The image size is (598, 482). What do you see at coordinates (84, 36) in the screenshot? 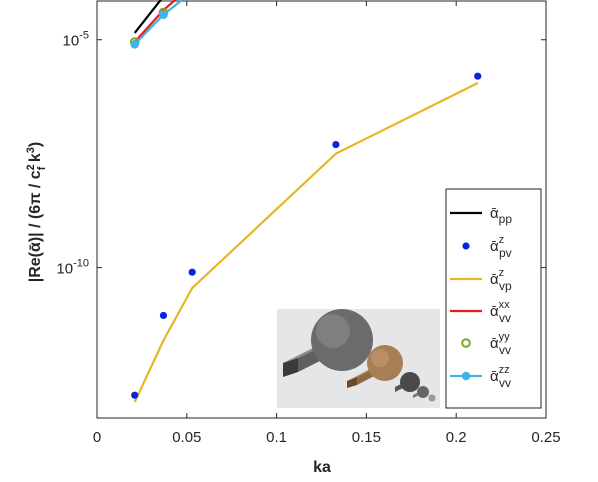
I see `y-tick-label-exp: -5` at bounding box center [84, 36].